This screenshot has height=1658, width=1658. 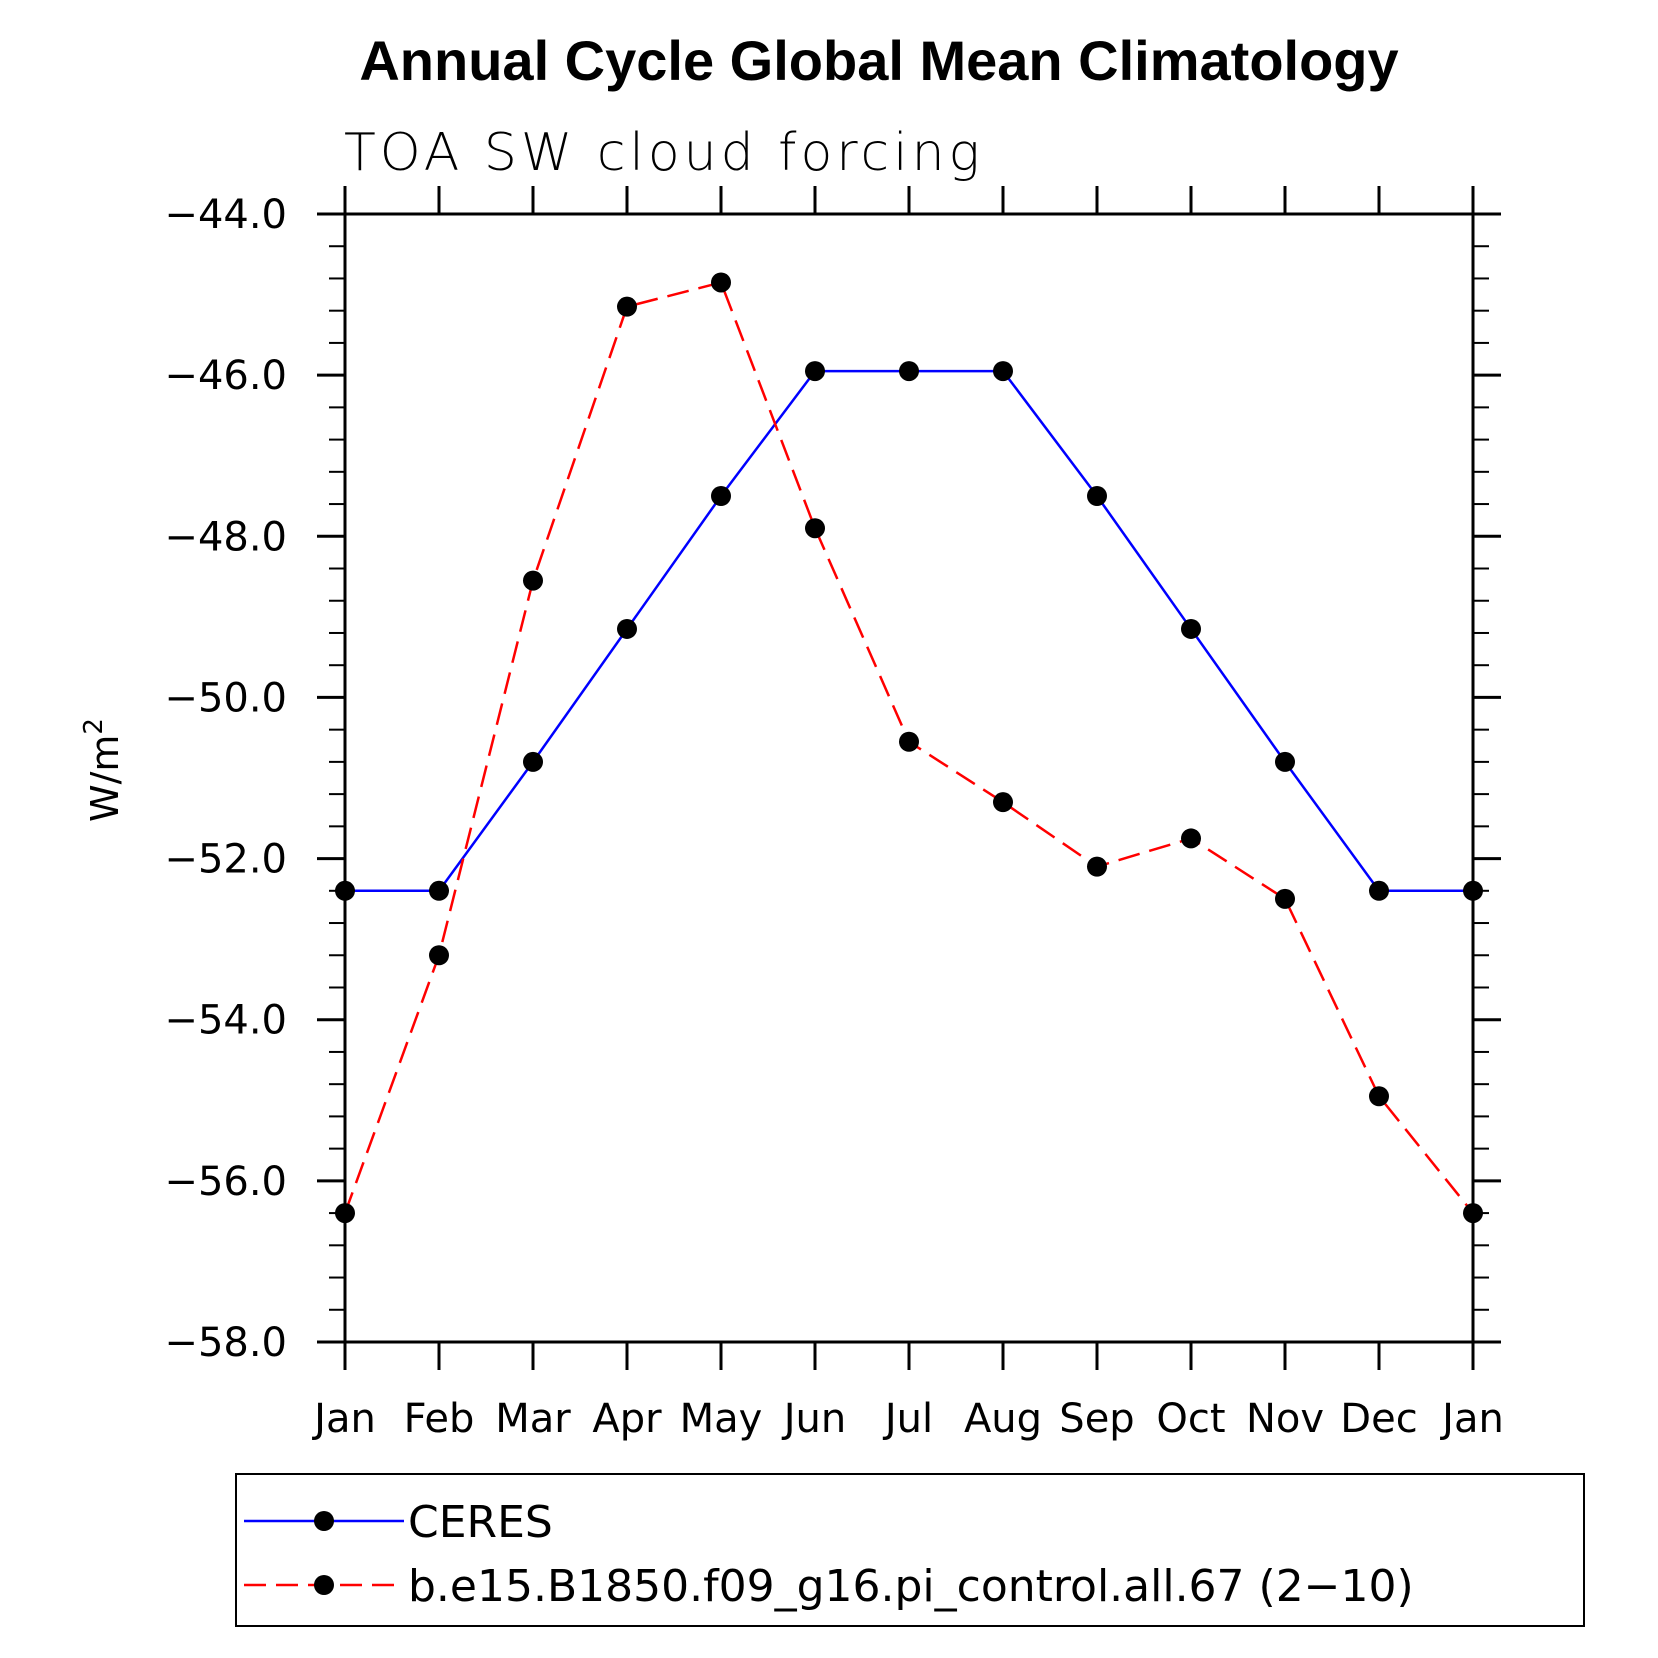 What do you see at coordinates (1378, 1419) in the screenshot?
I see `x-tick-label: Dec` at bounding box center [1378, 1419].